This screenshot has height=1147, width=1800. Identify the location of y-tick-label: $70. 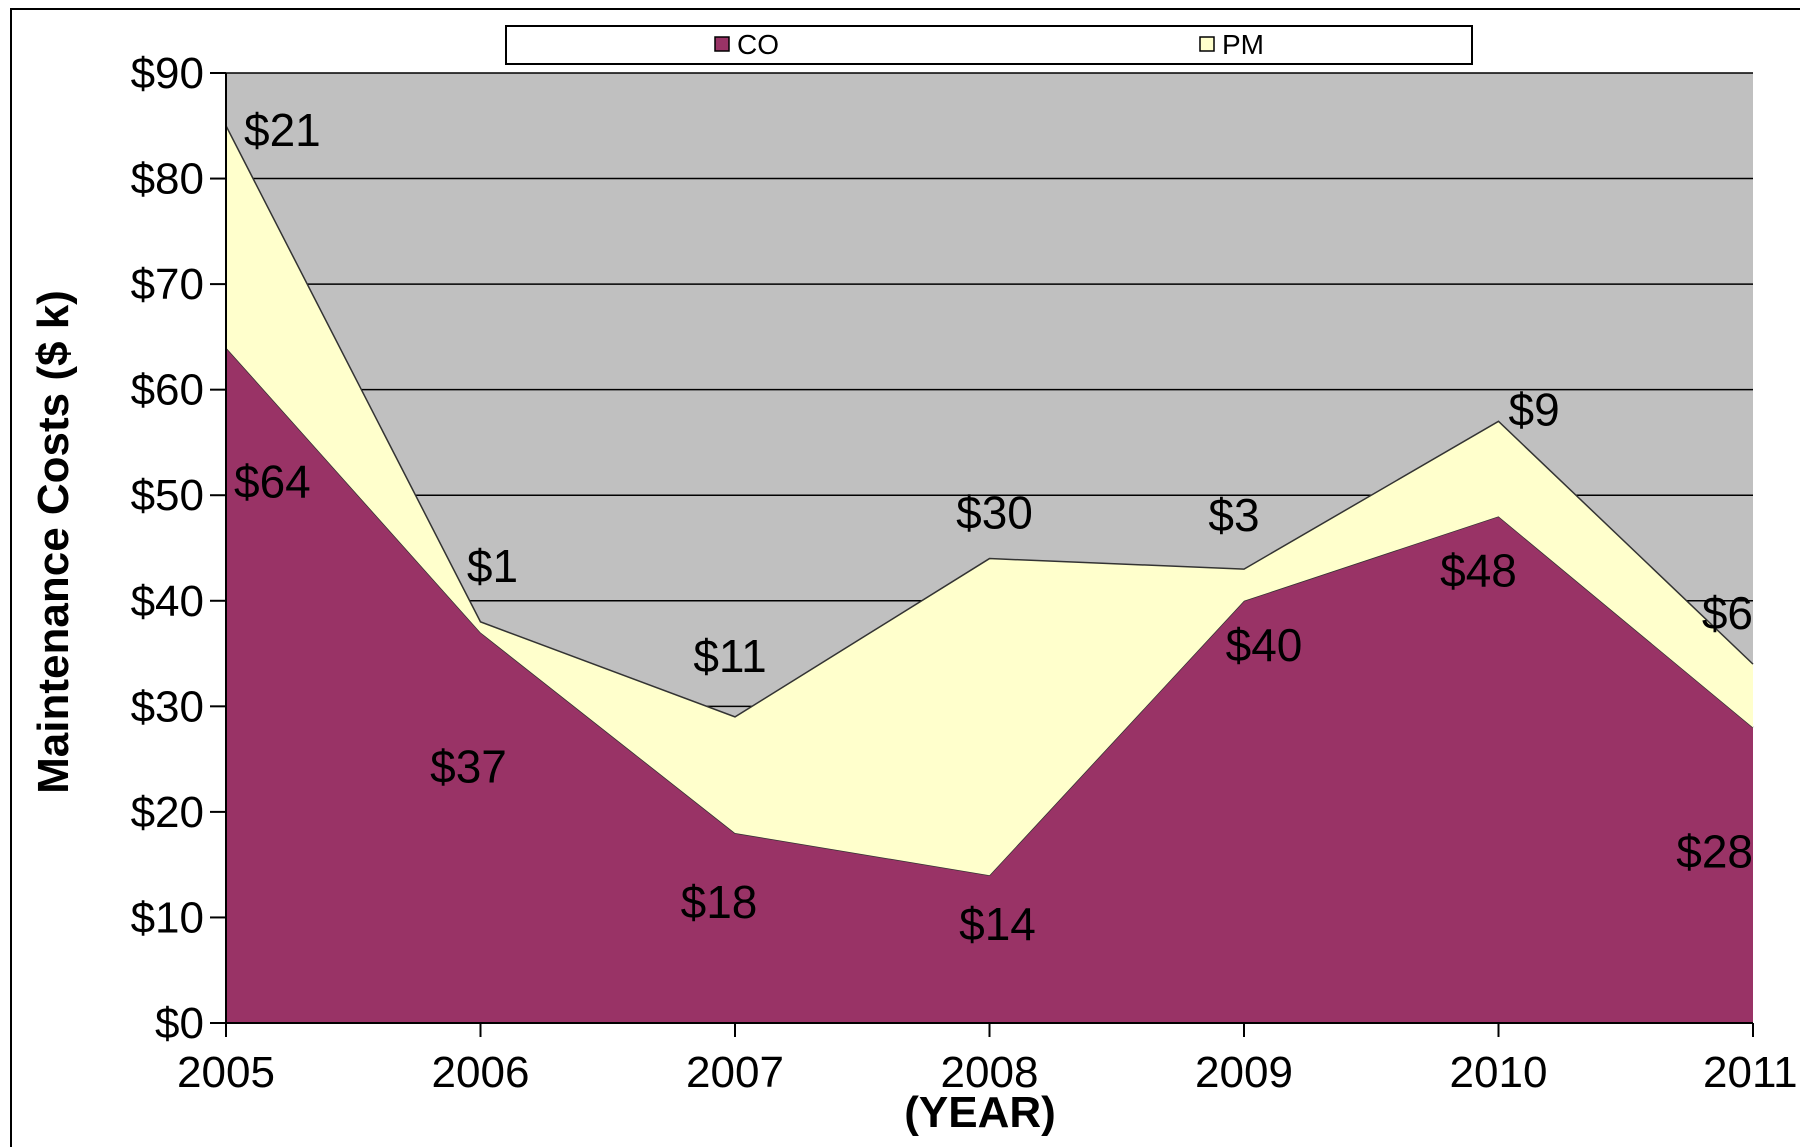
(167, 284).